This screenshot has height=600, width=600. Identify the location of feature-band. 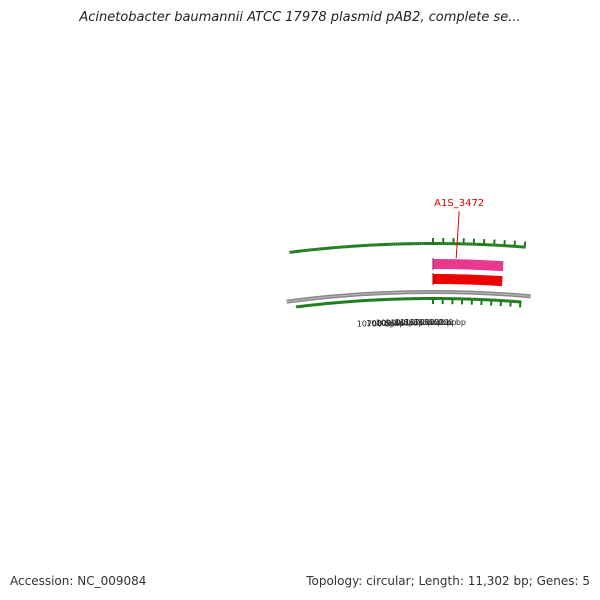
(467, 280).